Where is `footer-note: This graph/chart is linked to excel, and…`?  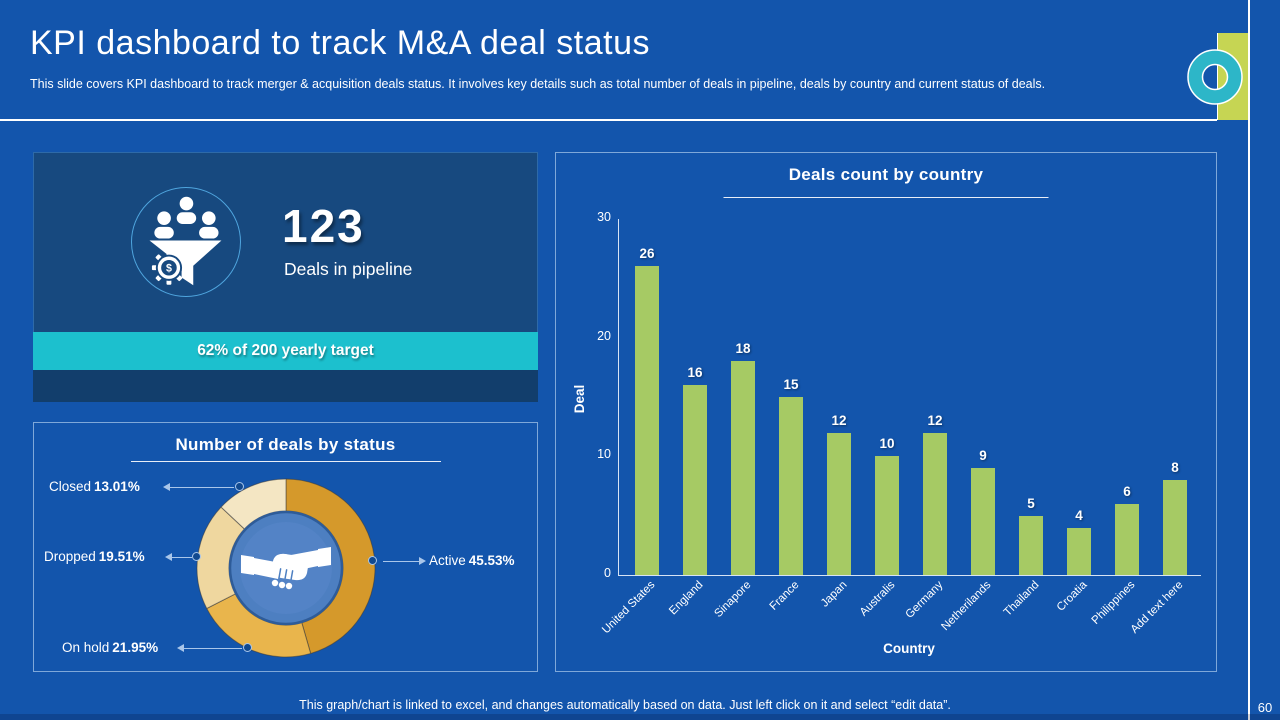 footer-note: This graph/chart is linked to excel, and… is located at coordinates (625, 705).